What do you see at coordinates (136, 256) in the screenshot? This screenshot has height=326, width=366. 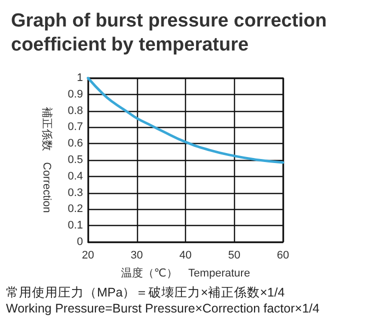 I see `x-tick-label: 30` at bounding box center [136, 256].